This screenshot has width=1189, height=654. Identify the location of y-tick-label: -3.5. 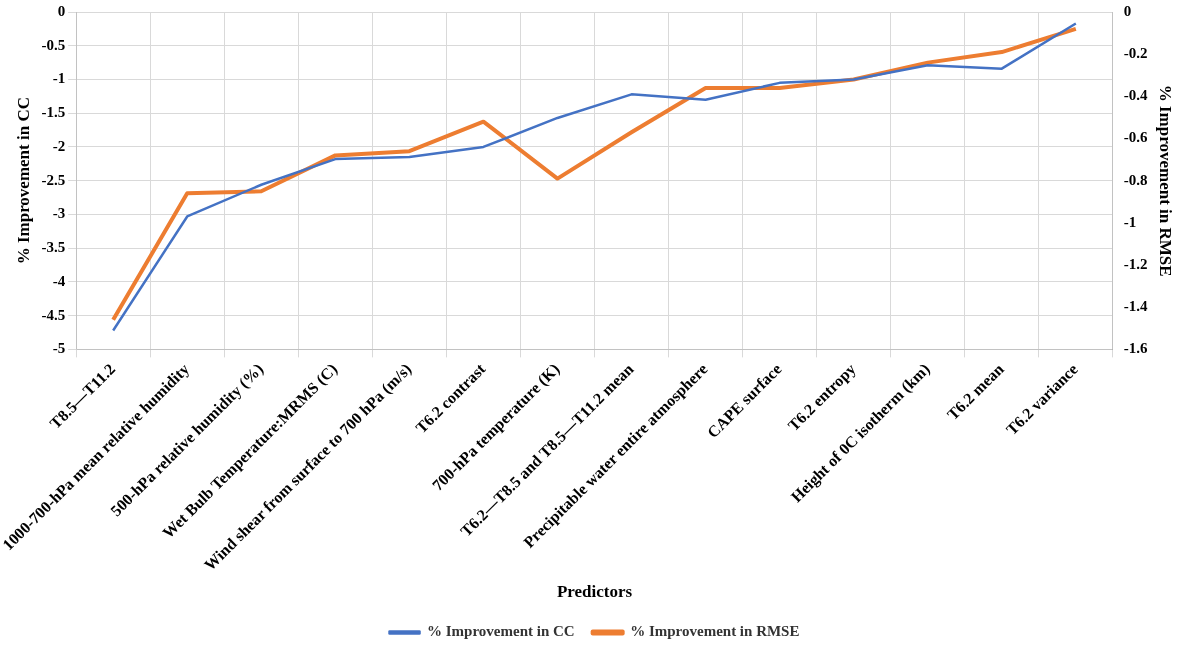
(53, 247).